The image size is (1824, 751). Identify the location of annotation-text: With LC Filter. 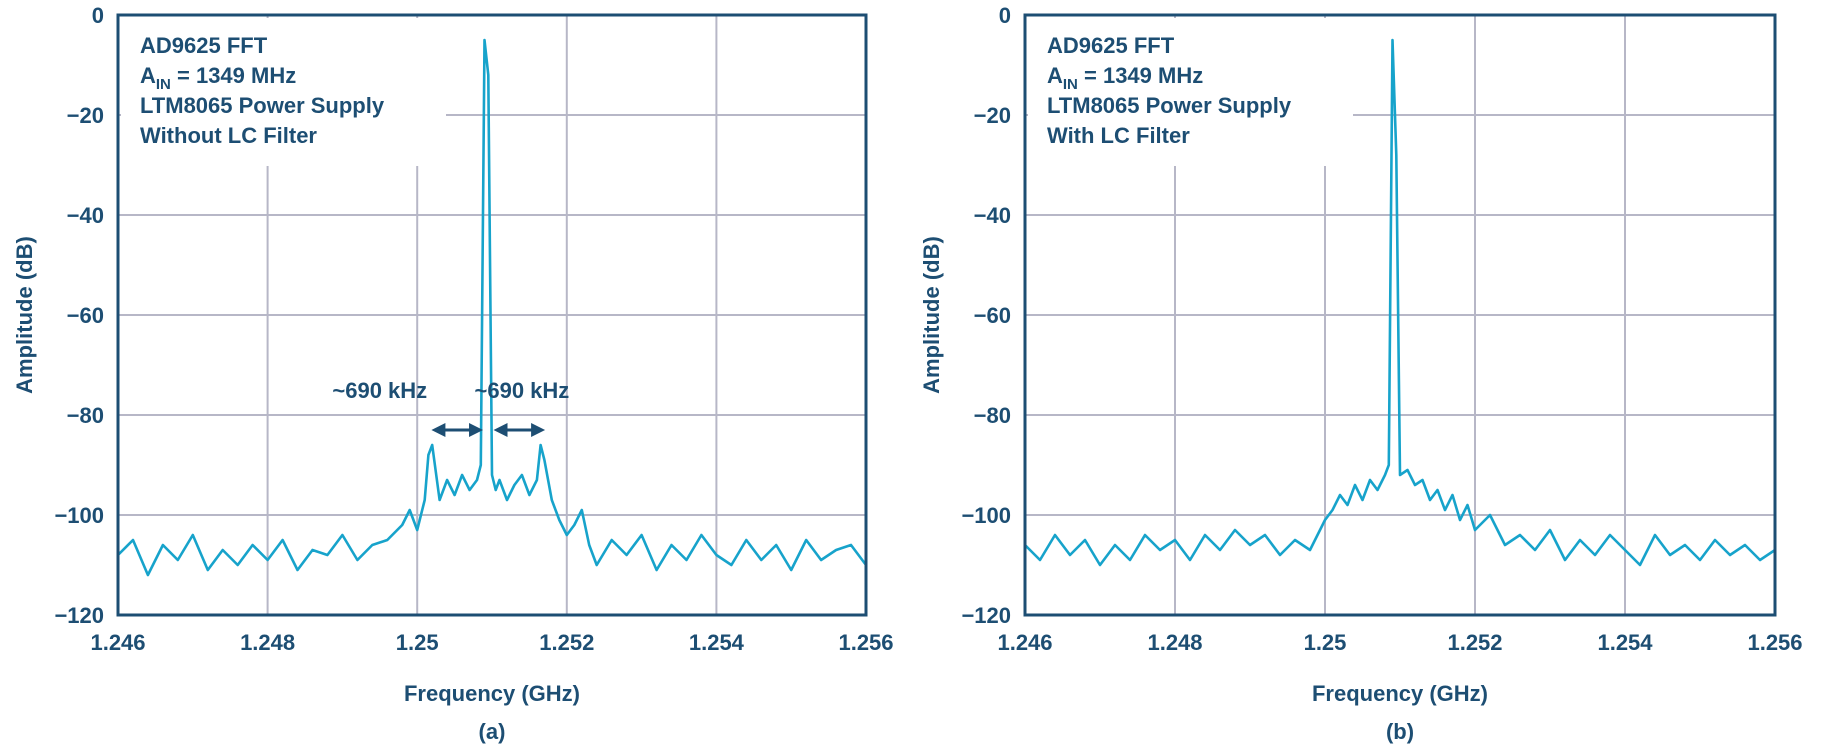
(1118, 135).